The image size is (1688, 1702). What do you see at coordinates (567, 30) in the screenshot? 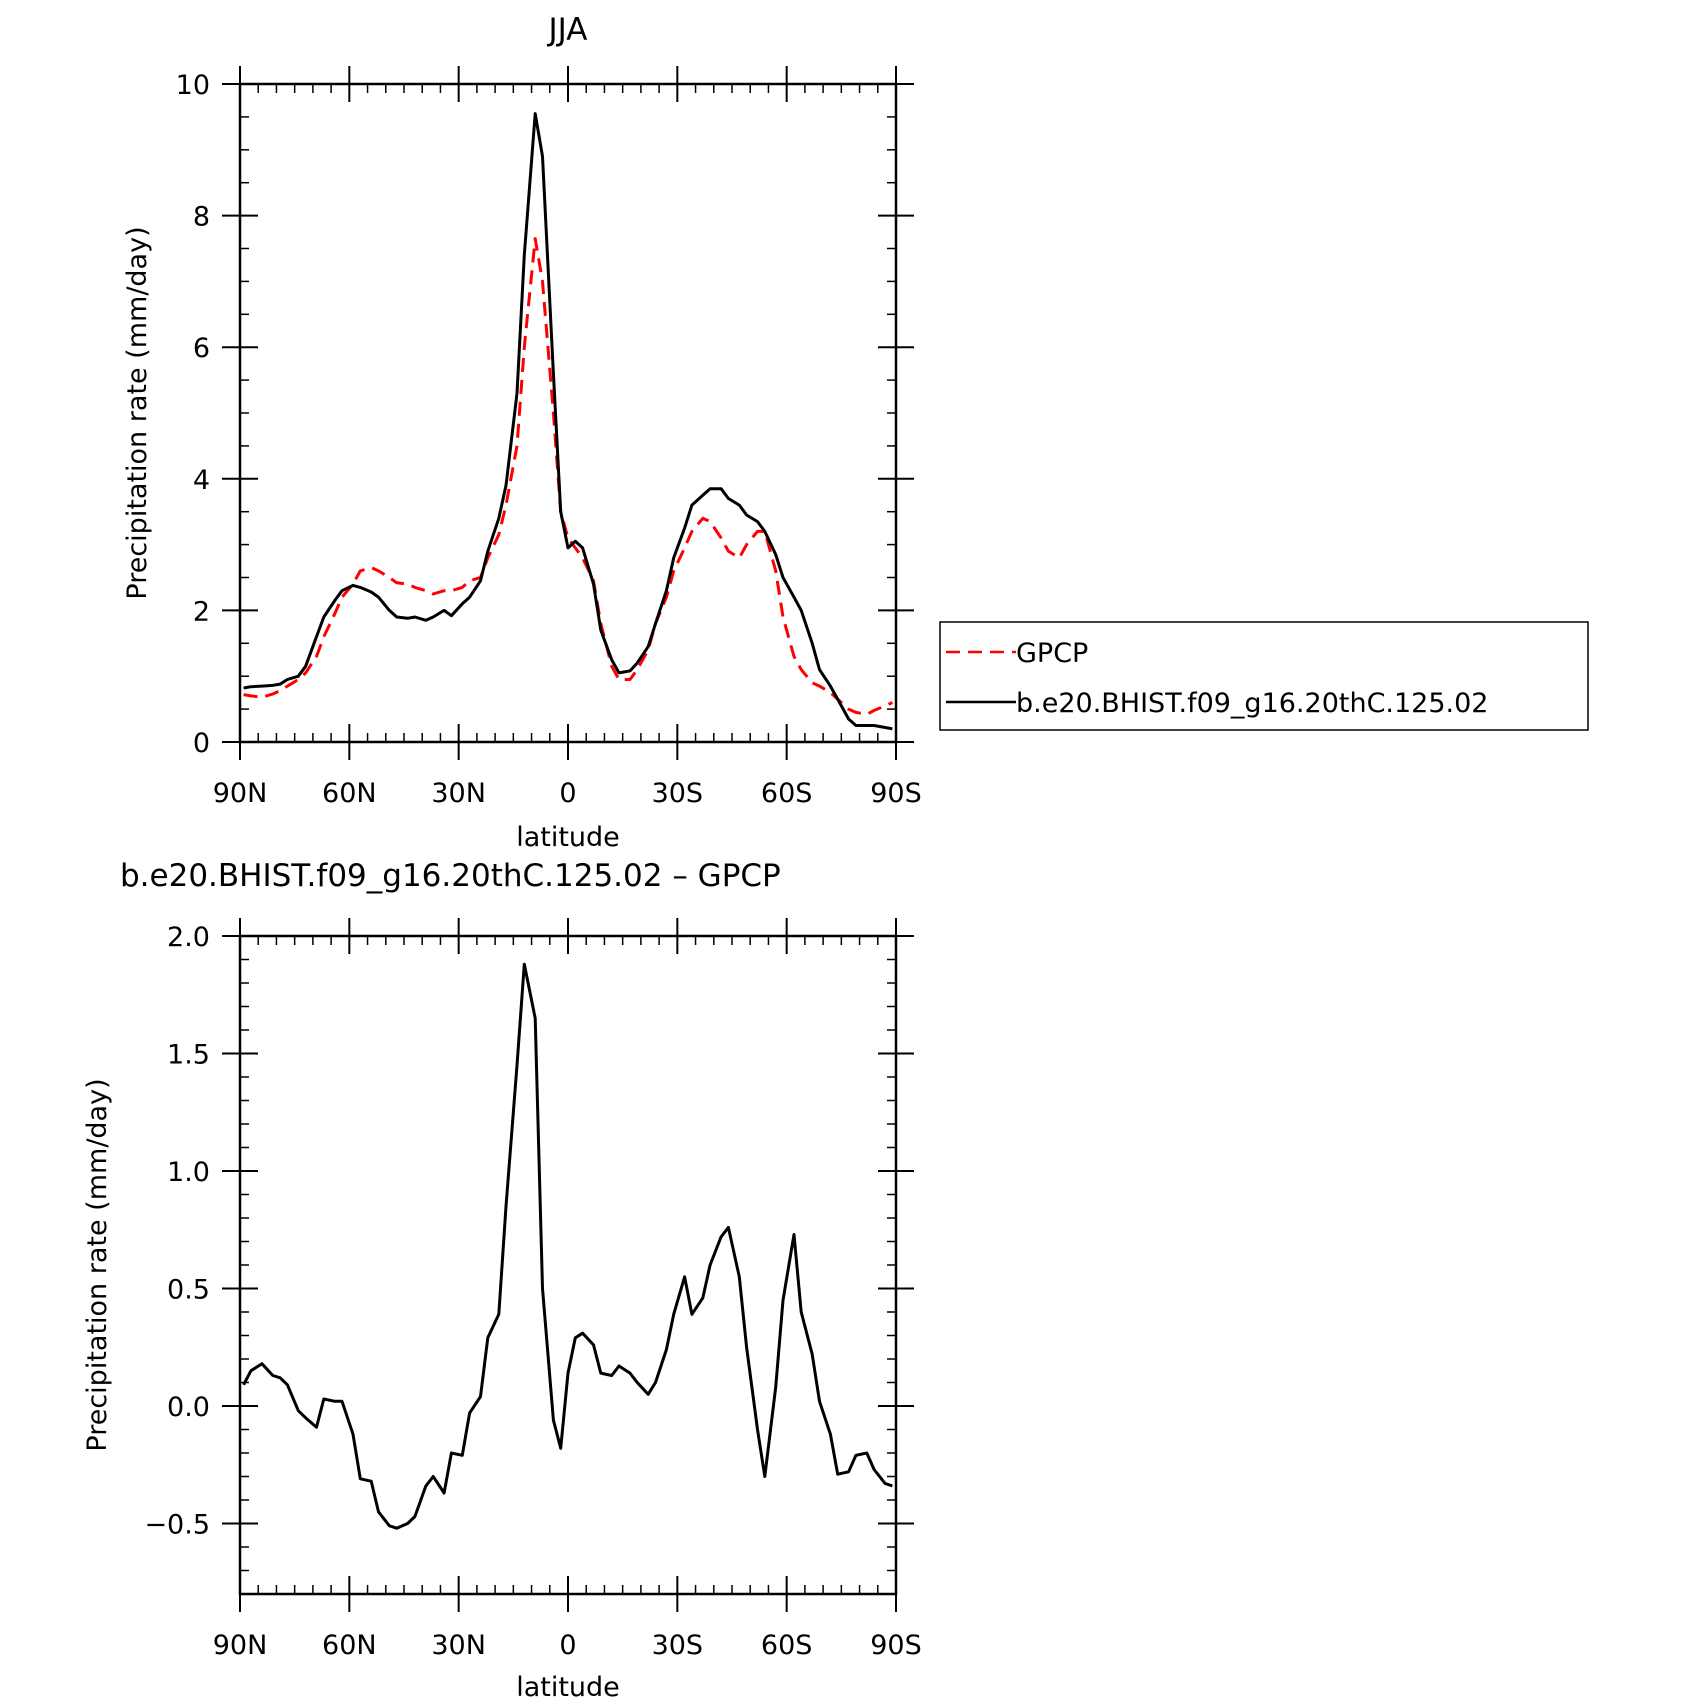
I see `chart-title: JJA` at bounding box center [567, 30].